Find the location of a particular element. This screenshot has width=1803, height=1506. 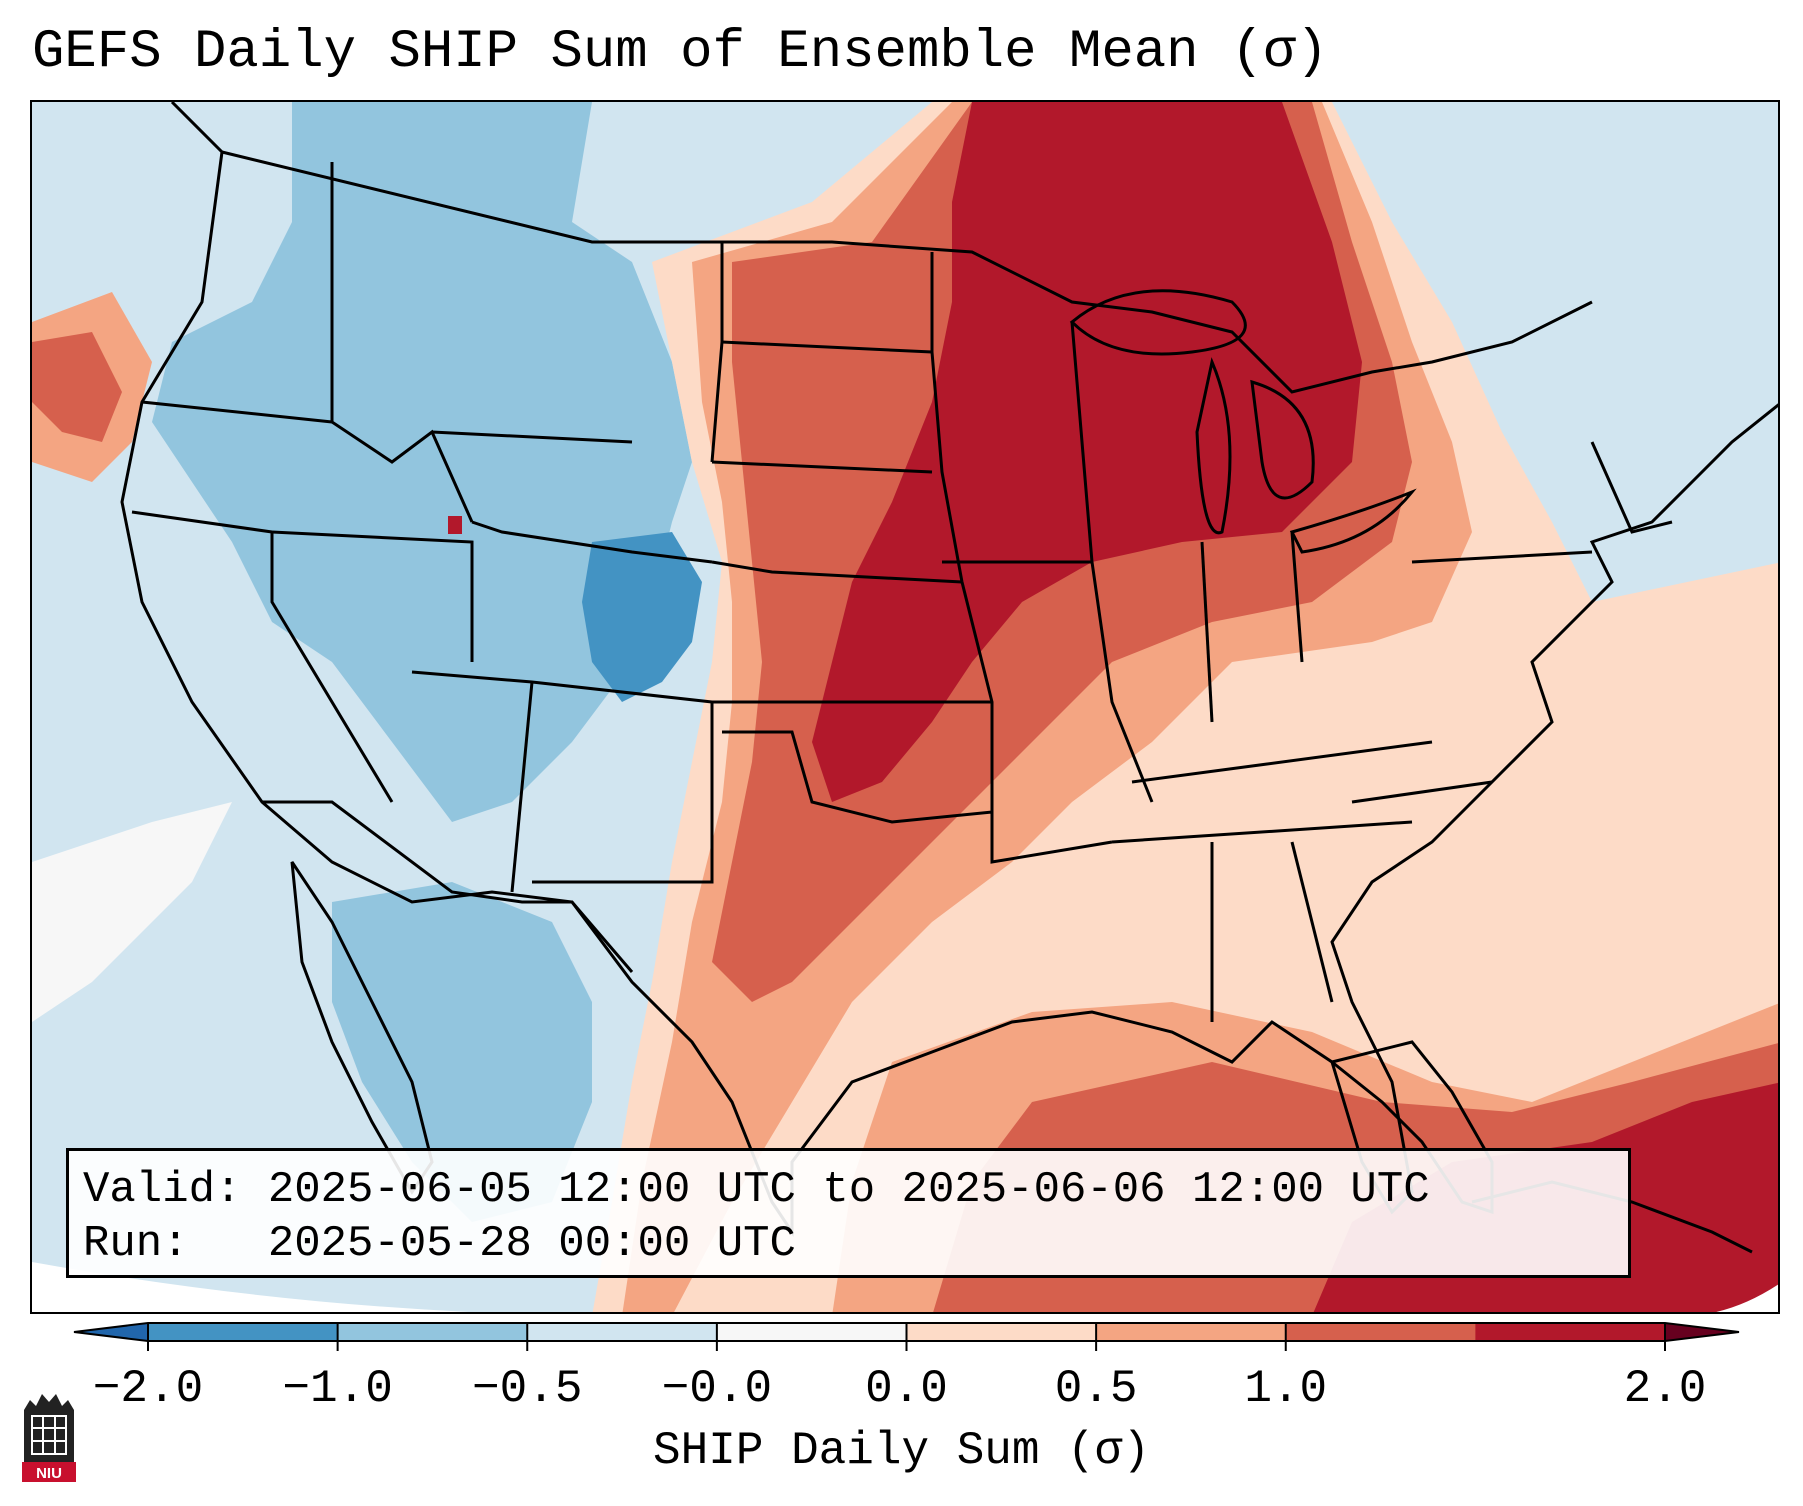

ship-field-negative-west is located at coordinates (422, 462).